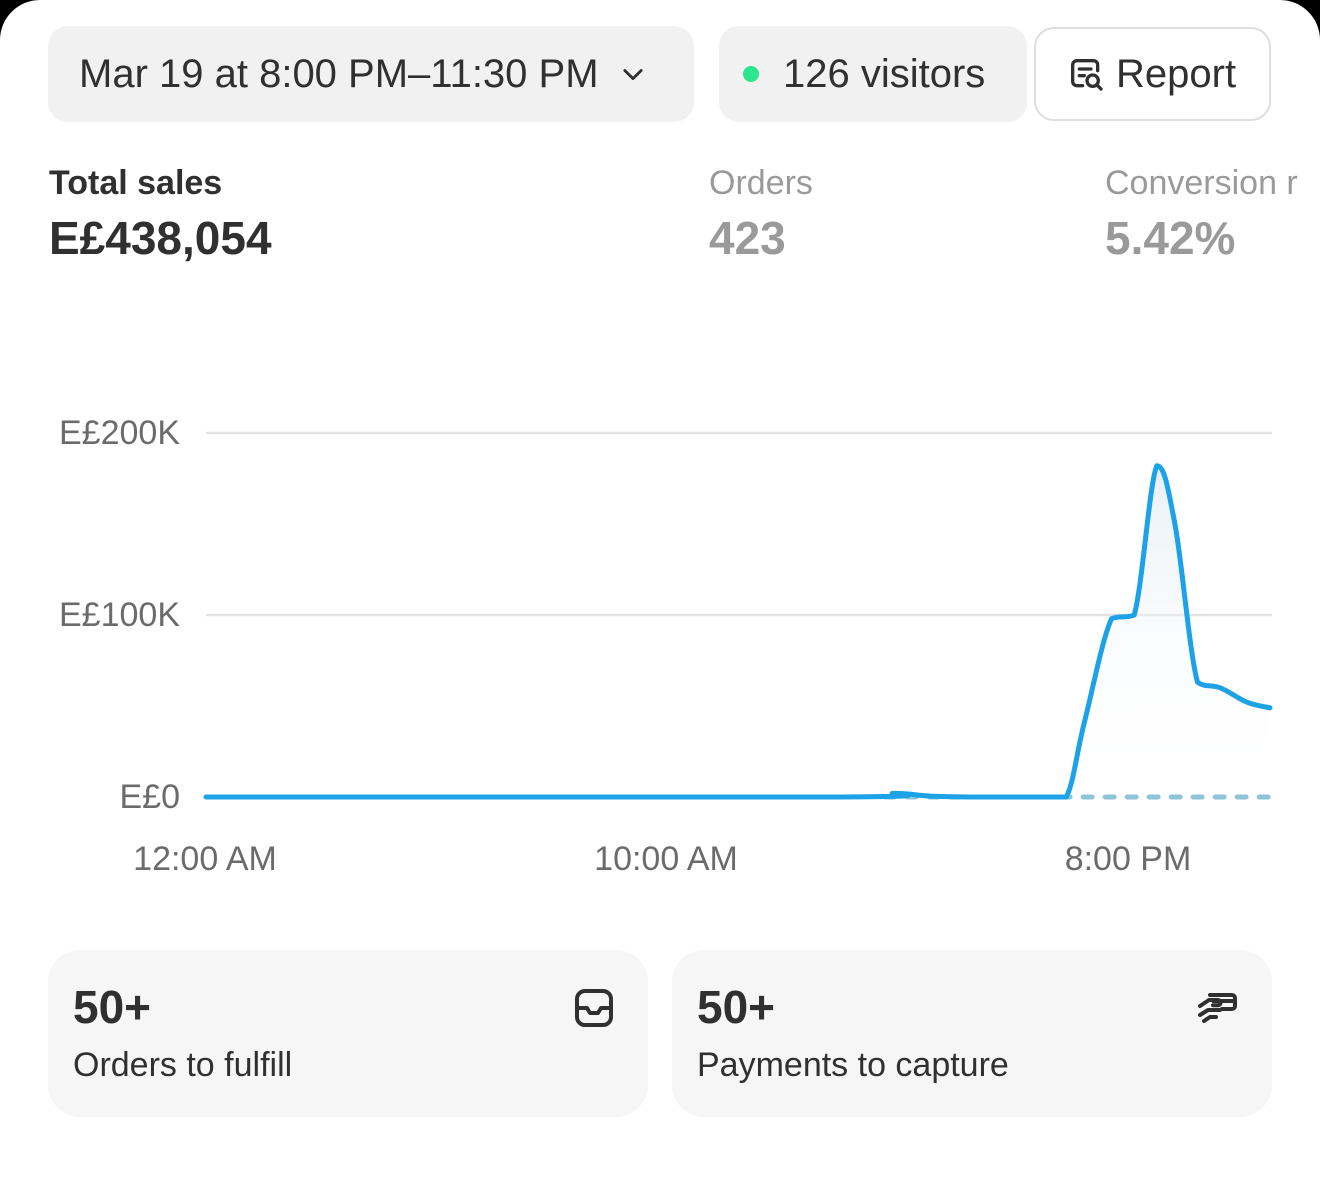 The image size is (1320, 1180). I want to click on live-visitors-button: 126 visitors, so click(873, 74).